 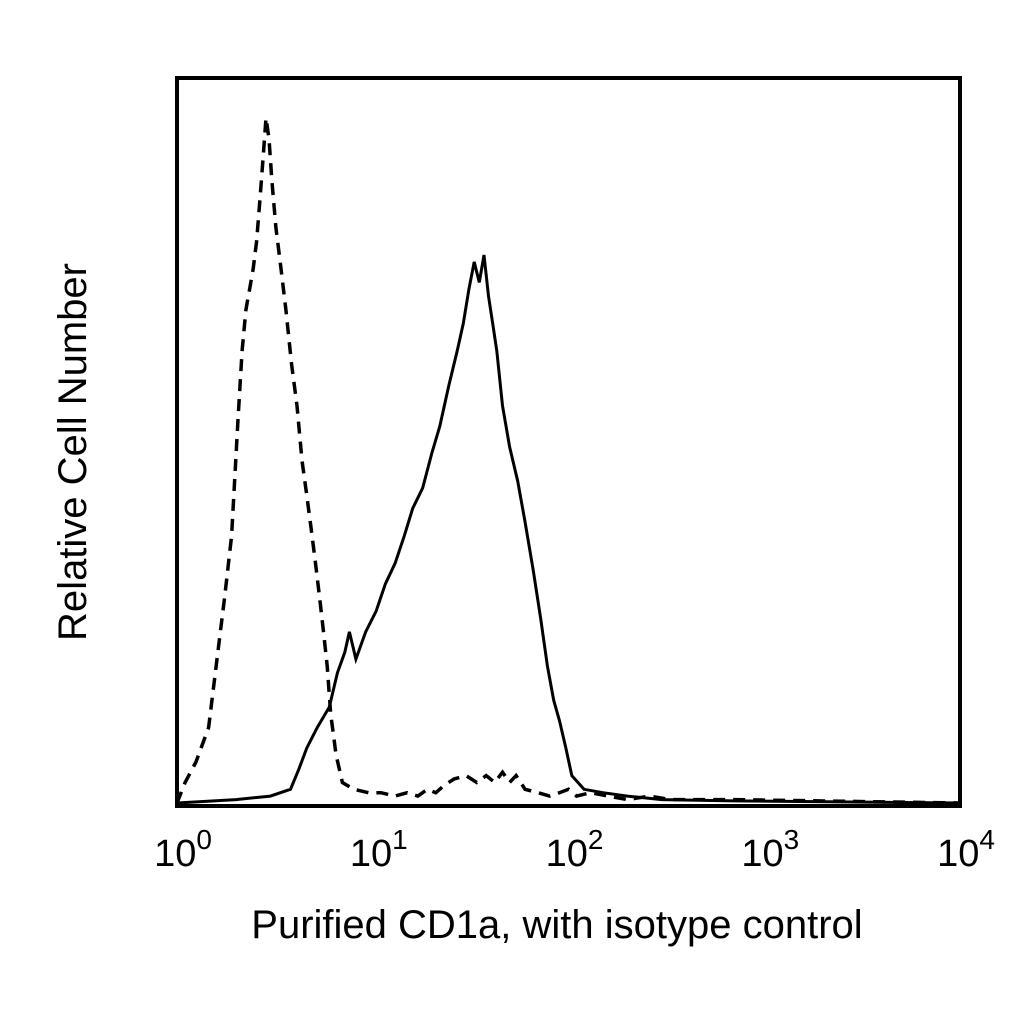 I want to click on x-axis-label: Purified CD1a, with isotype control, so click(x=556, y=925).